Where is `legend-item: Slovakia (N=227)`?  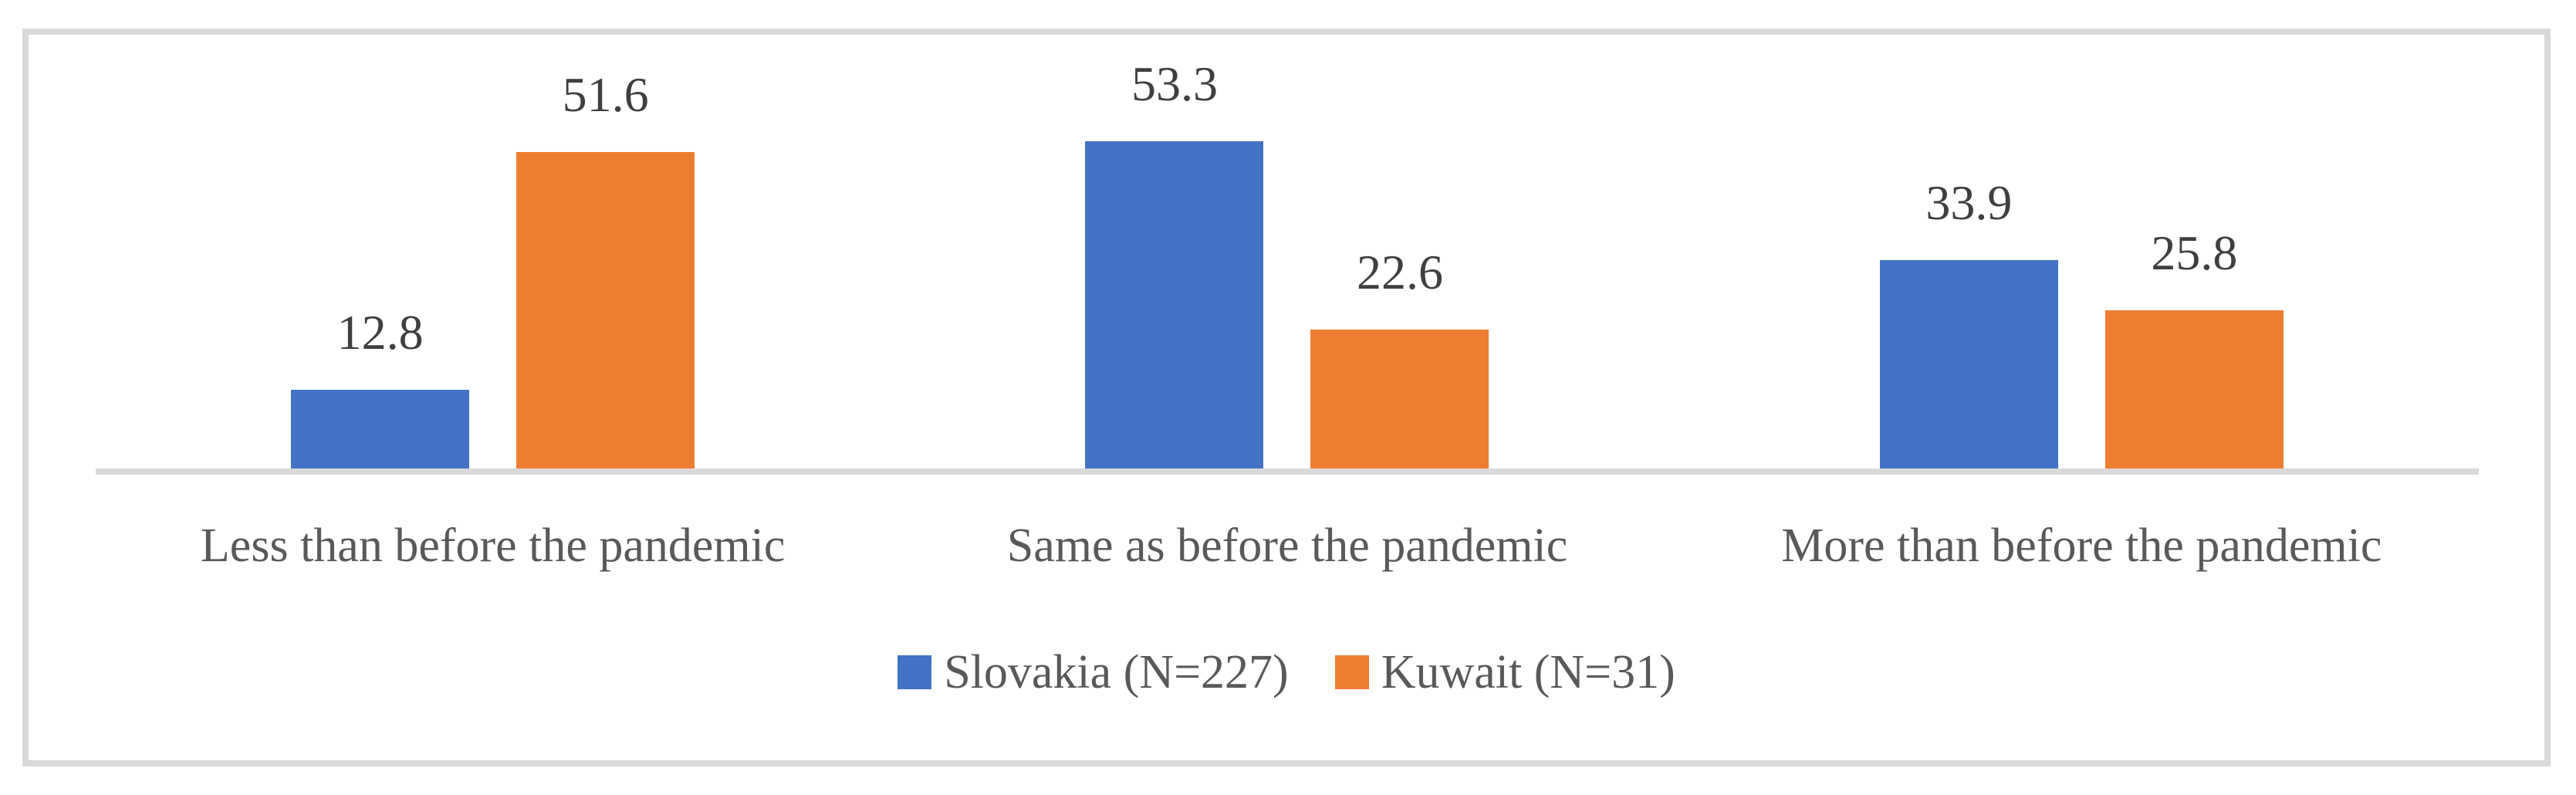 legend-item: Slovakia (N=227) is located at coordinates (1093, 672).